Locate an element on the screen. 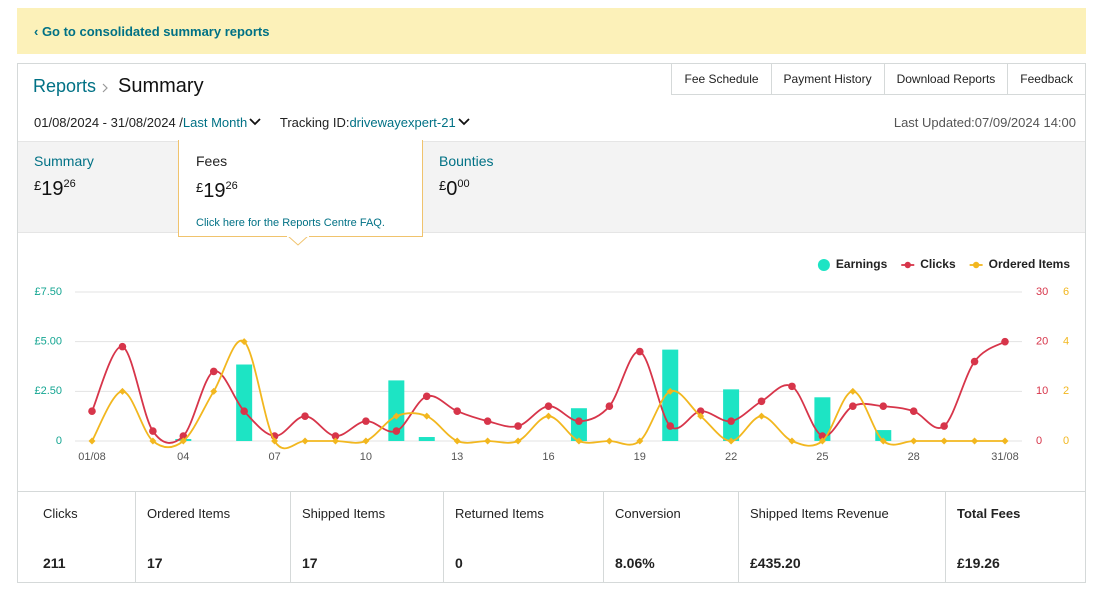 Image resolution: width=1103 pixels, height=589 pixels. banner: ‹ Go to consolidated summary reports is located at coordinates (551, 31).